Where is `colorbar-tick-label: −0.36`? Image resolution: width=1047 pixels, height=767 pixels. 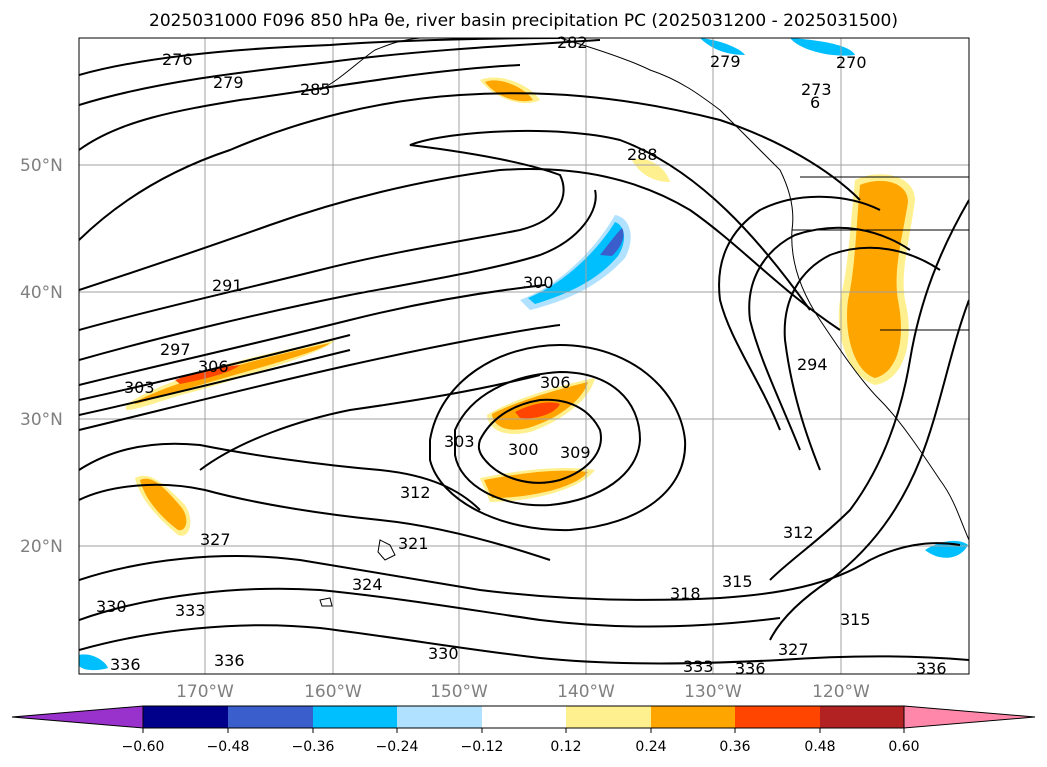 colorbar-tick-label: −0.36 is located at coordinates (313, 747).